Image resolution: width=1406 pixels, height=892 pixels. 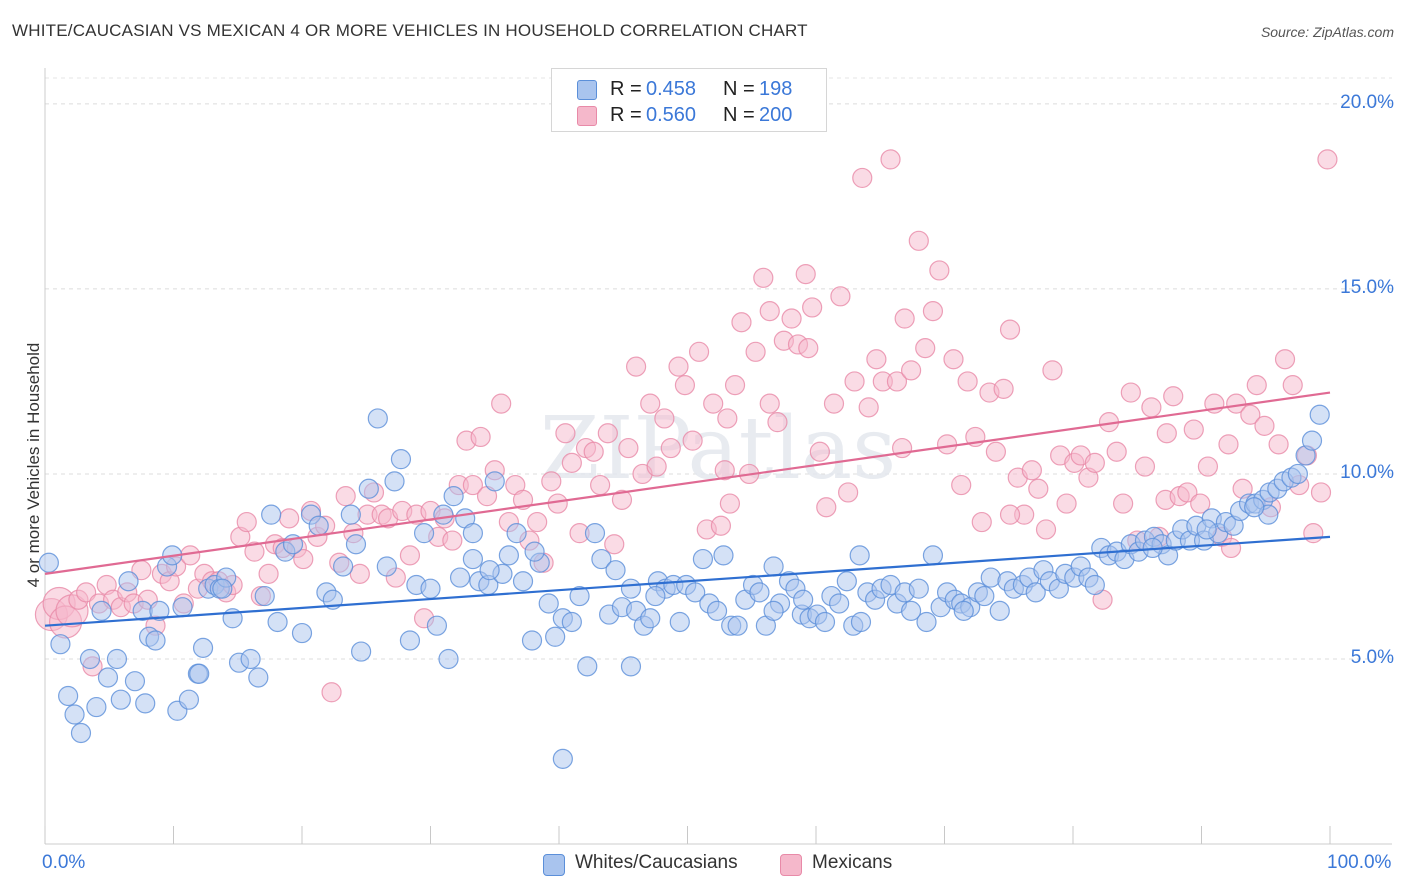 I want to click on bottom-legend-label: Whites/Caucasians, so click(x=656, y=862).